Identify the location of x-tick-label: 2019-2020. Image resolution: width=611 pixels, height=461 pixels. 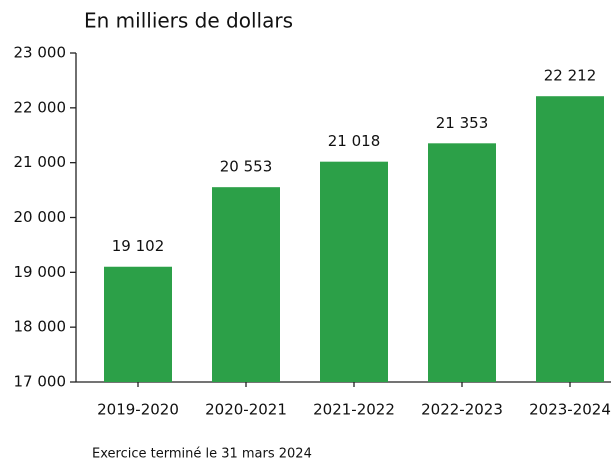
(138, 410).